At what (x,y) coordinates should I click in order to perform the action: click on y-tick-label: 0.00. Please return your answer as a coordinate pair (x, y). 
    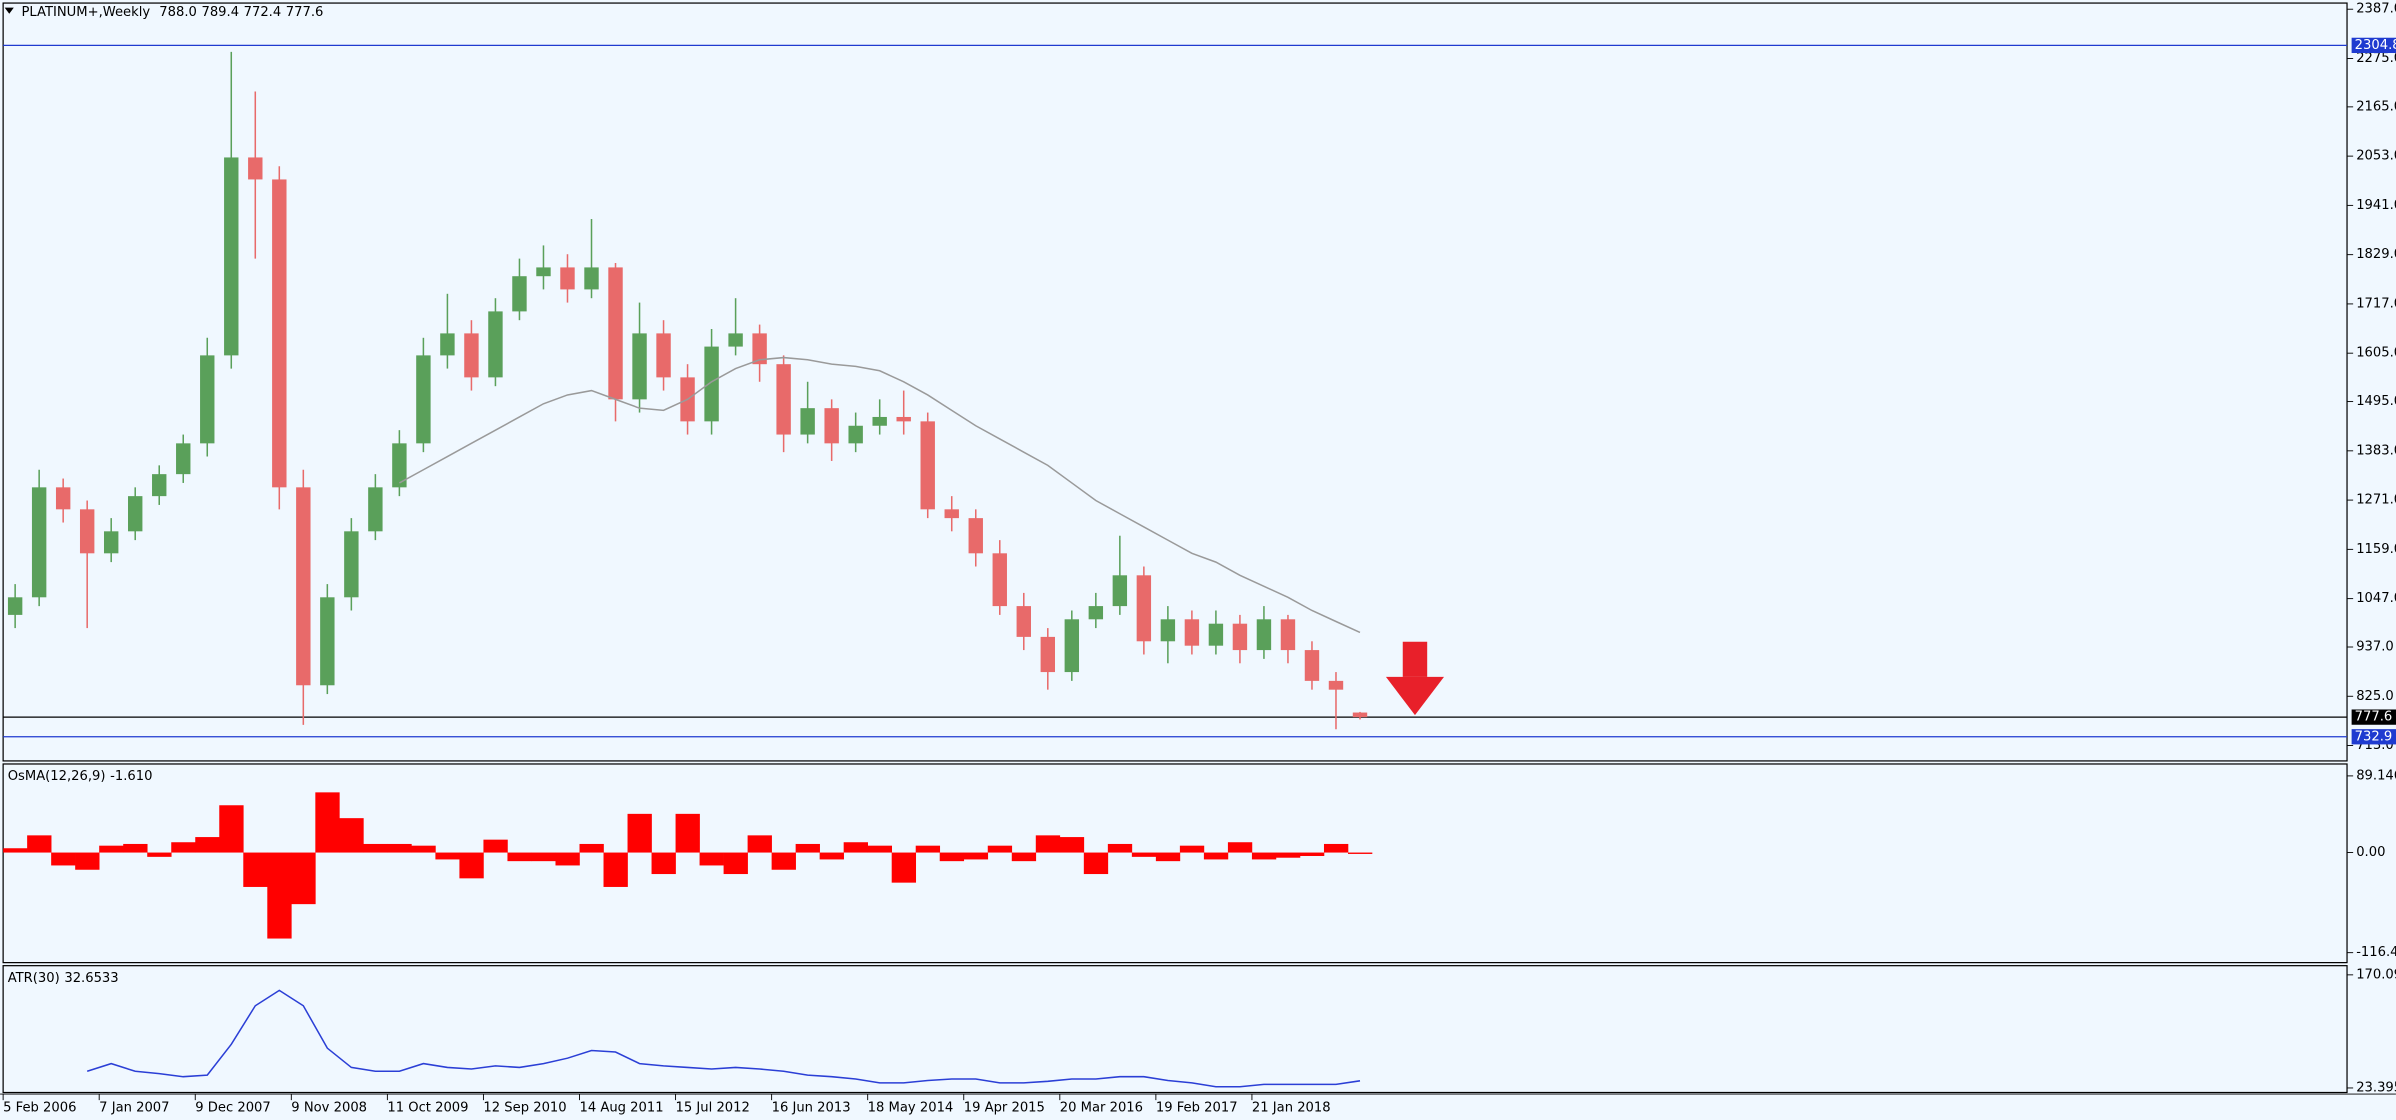
    Looking at the image, I should click on (2370, 852).